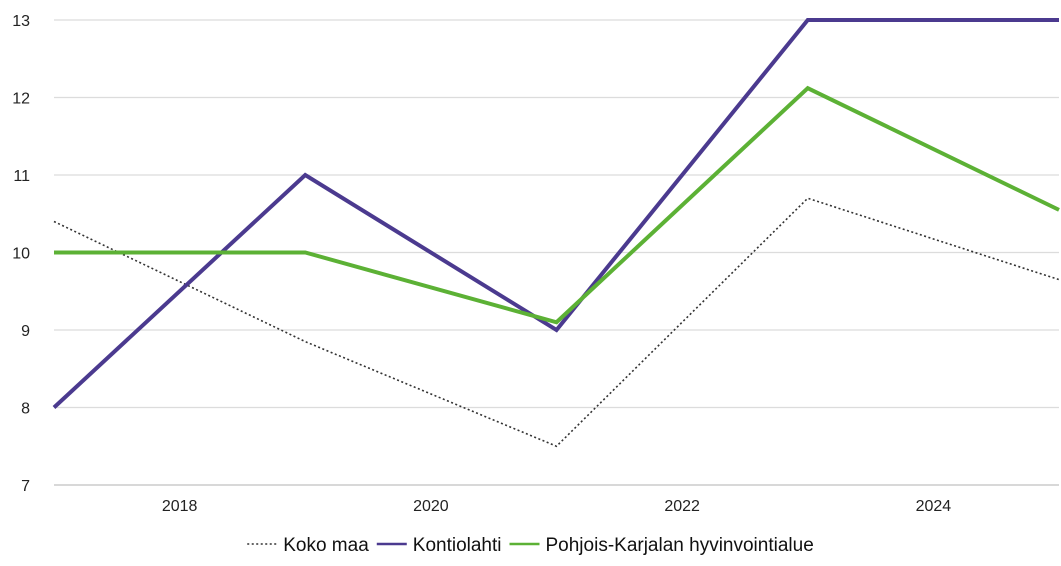 The height and width of the screenshot is (566, 1061). Describe the element at coordinates (556, 506) in the screenshot. I see `x-axis-labels: 2018 2020 2022 2024` at that location.